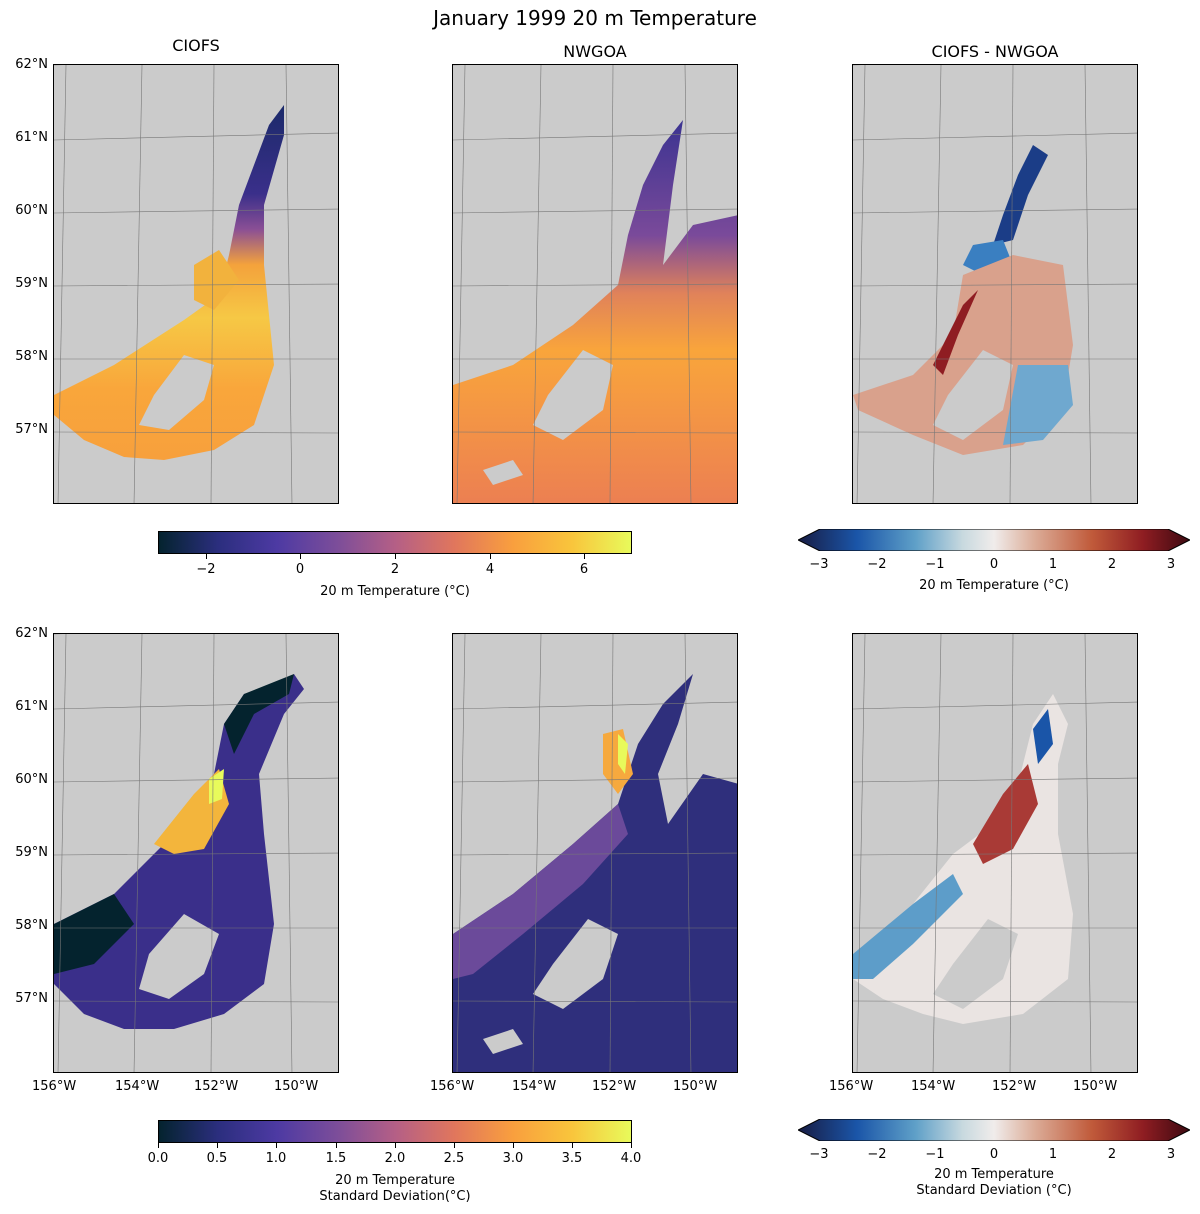 The width and height of the screenshot is (1200, 1214). Describe the element at coordinates (995, 51) in the screenshot. I see `col-title-difference: CIOFS - NWGOA` at that location.